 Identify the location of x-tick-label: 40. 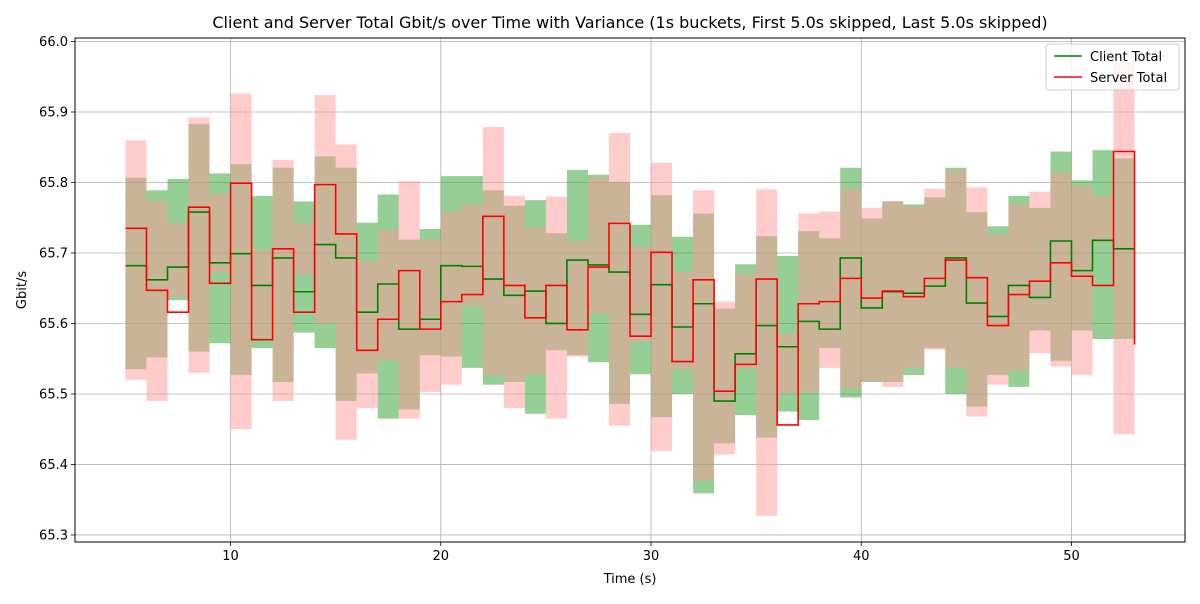
(861, 556).